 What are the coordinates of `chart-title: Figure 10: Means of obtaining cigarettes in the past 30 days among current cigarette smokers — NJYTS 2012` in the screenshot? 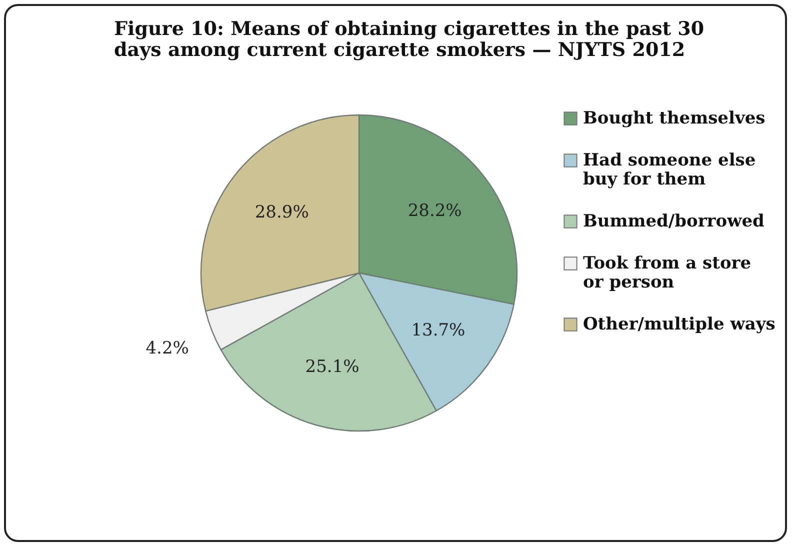 It's located at (409, 39).